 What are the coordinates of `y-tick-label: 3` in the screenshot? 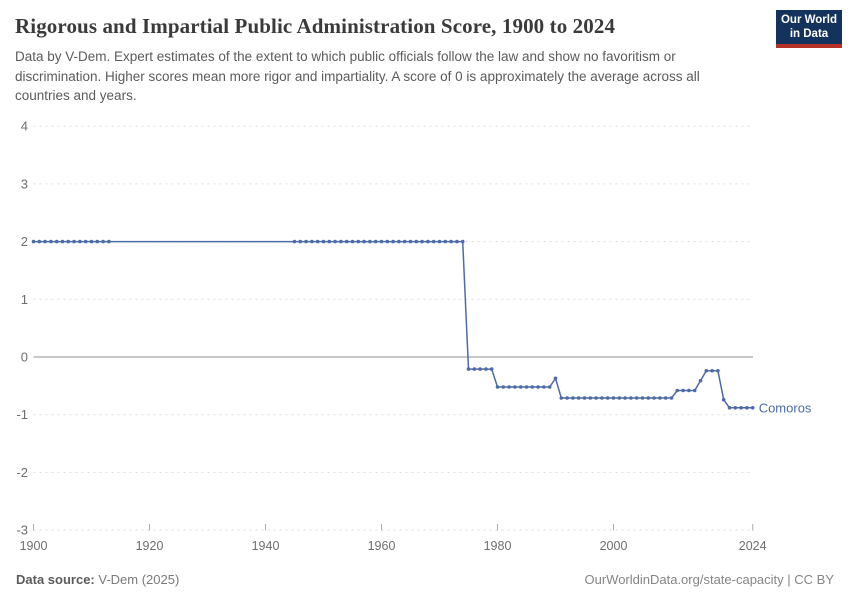 It's located at (24, 183).